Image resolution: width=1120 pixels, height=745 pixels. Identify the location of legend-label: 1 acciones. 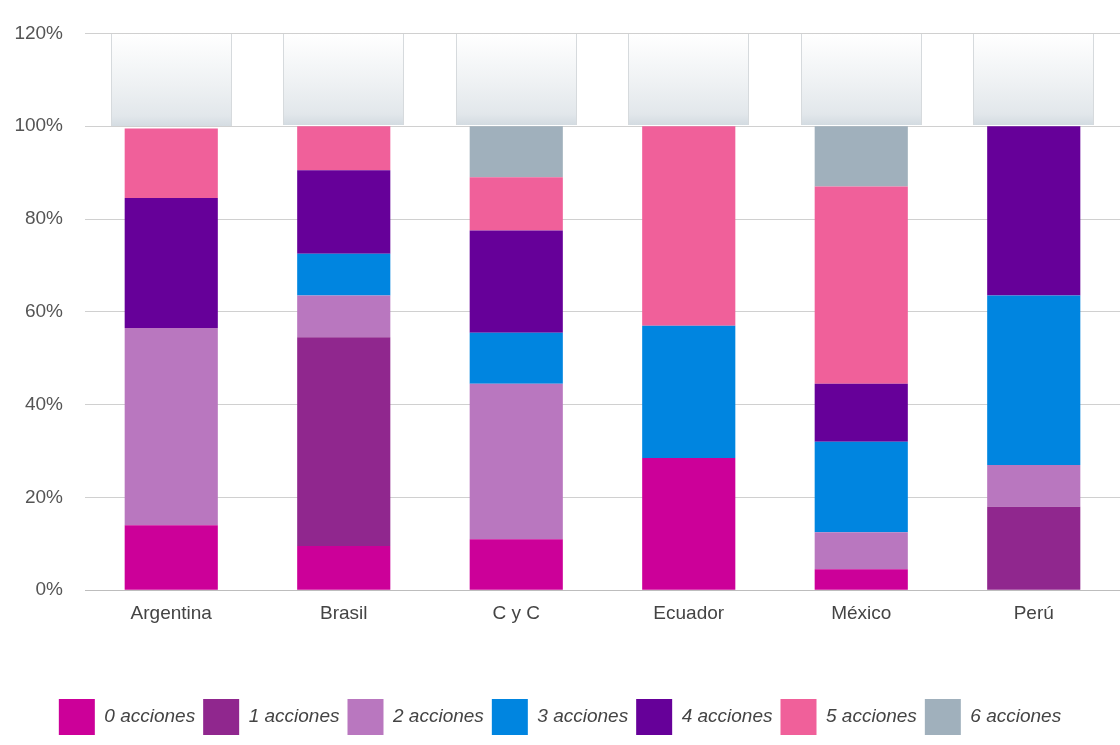
(294, 716).